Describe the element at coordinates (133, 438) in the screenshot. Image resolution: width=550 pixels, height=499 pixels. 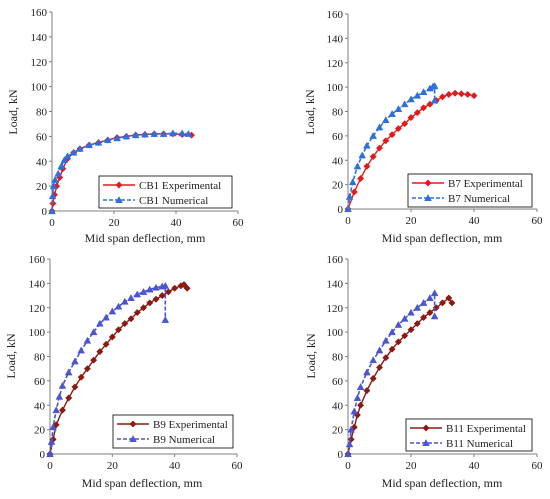
I see `legend-swatch-numerical` at that location.